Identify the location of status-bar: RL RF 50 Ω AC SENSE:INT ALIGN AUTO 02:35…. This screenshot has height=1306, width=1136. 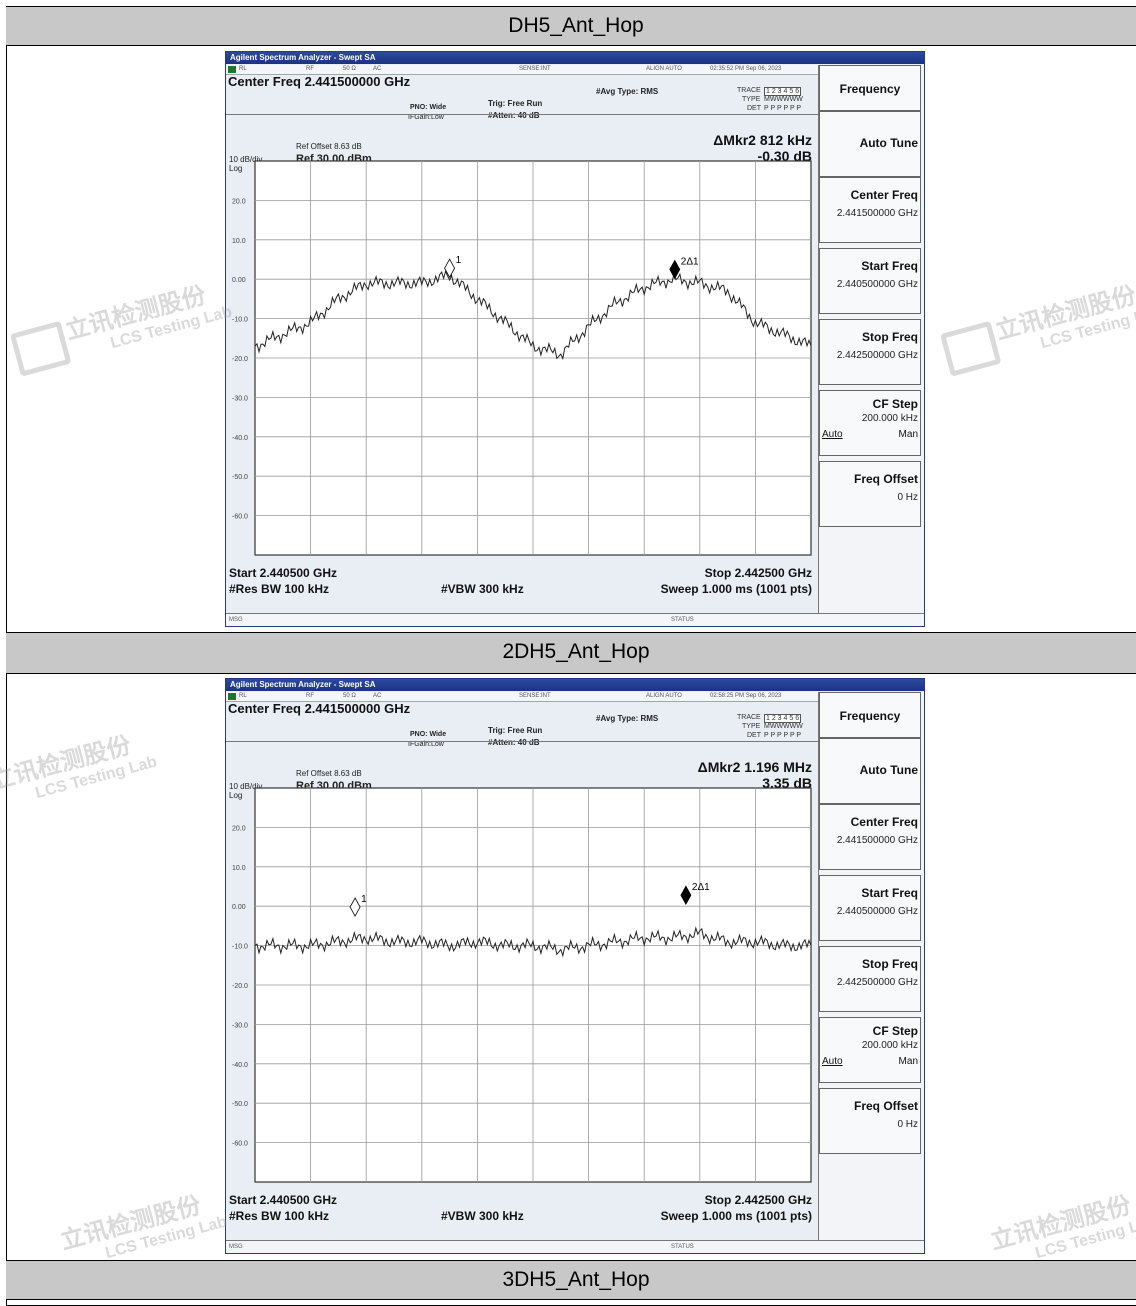
(522, 70).